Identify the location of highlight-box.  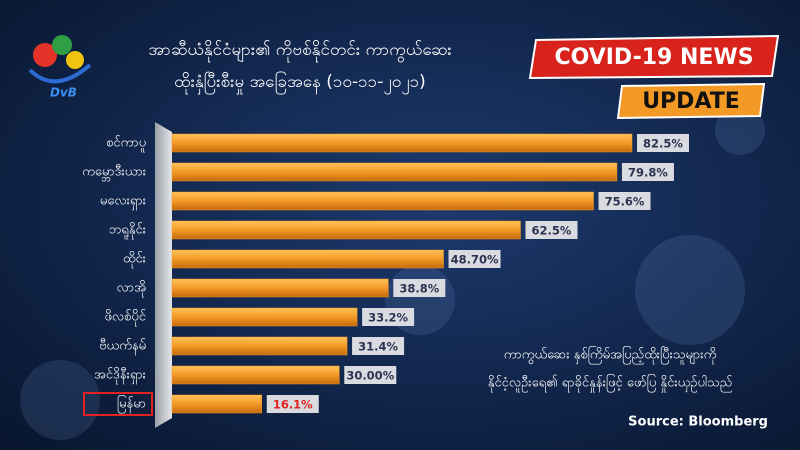
(118, 404).